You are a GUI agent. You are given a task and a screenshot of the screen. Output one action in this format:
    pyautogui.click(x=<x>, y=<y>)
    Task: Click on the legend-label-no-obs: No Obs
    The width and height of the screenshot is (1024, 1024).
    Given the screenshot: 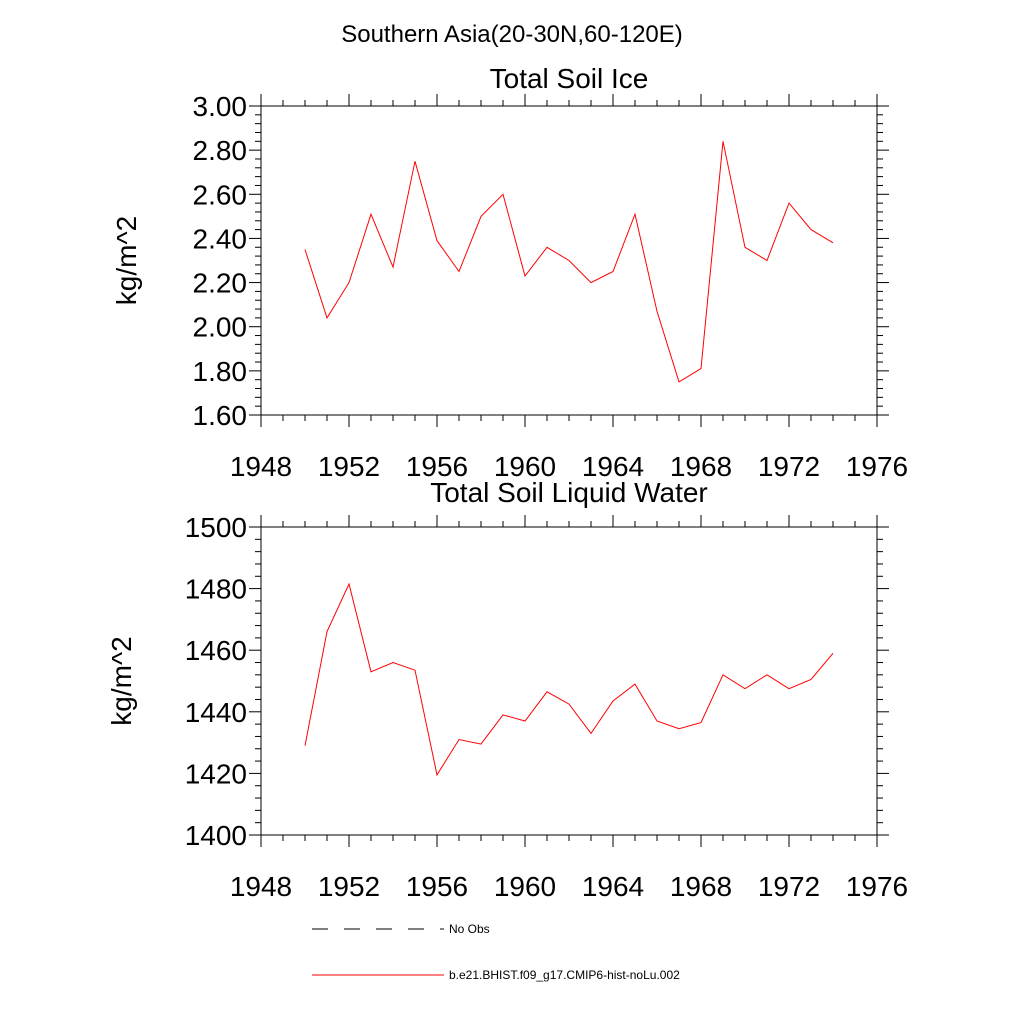 What is the action you would take?
    pyautogui.click(x=469, y=929)
    